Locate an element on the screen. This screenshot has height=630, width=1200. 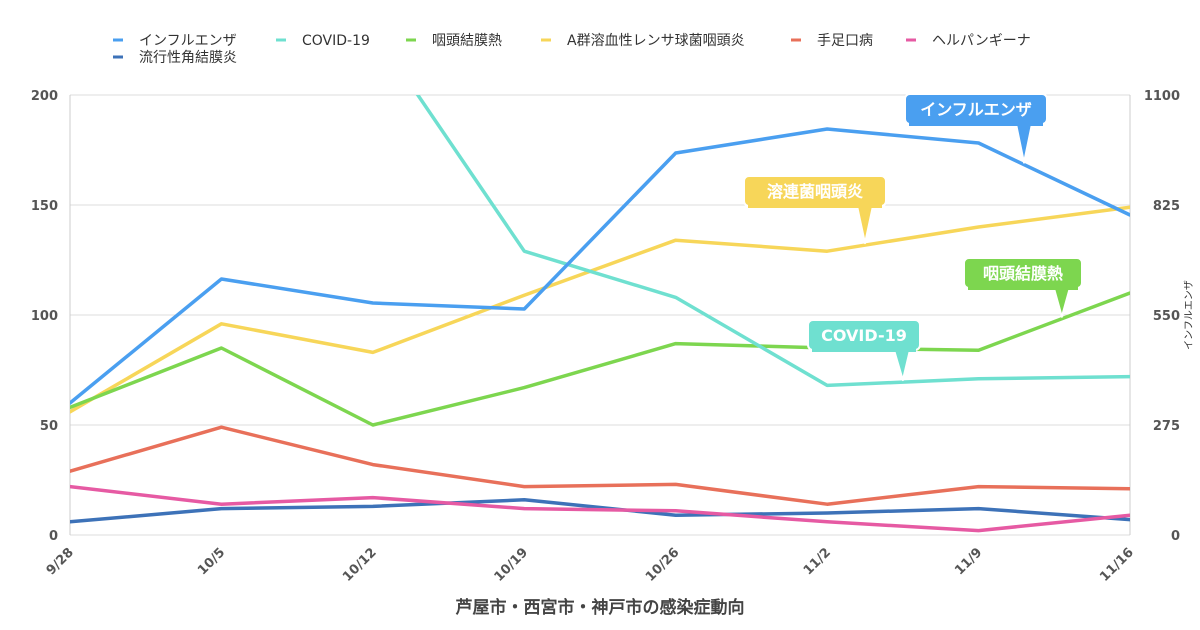
left-tick-label: 200 is located at coordinates (44, 96).